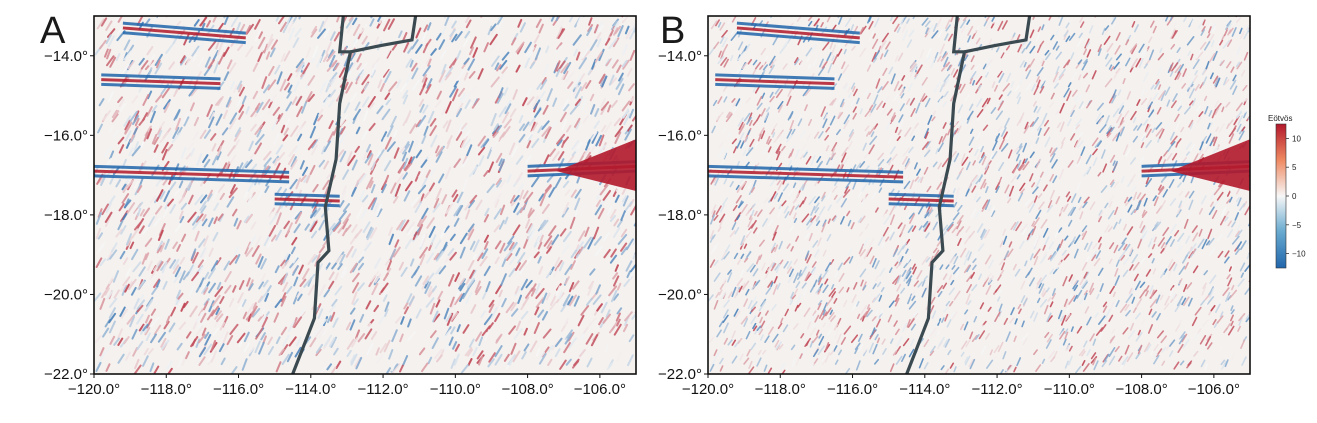 The height and width of the screenshot is (423, 1317). I want to click on y-tick-label-b-3: −16.0°, so click(680, 135).